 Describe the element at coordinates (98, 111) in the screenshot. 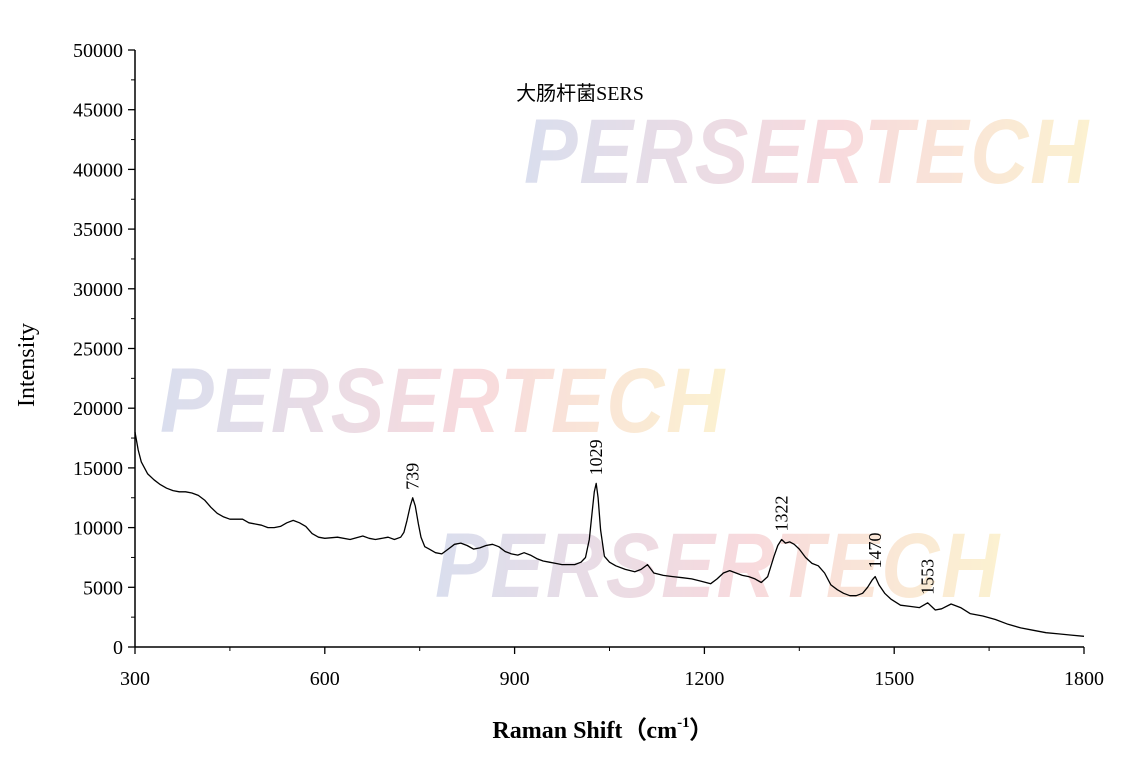

I see `y-tick-label: 45000` at that location.